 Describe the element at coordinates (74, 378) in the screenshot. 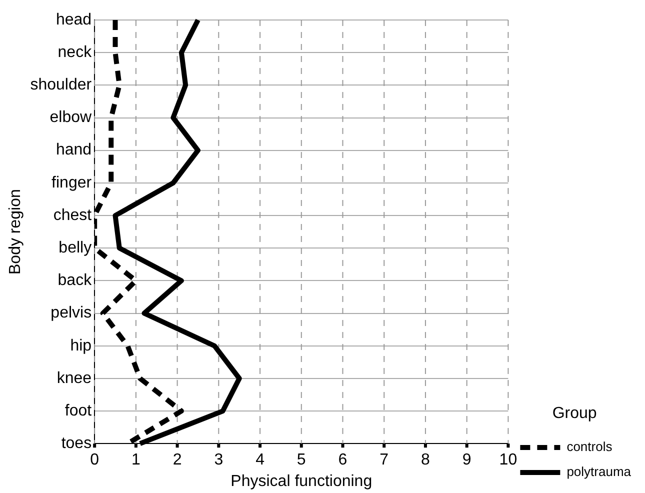

I see `y-tick-label: knee` at that location.